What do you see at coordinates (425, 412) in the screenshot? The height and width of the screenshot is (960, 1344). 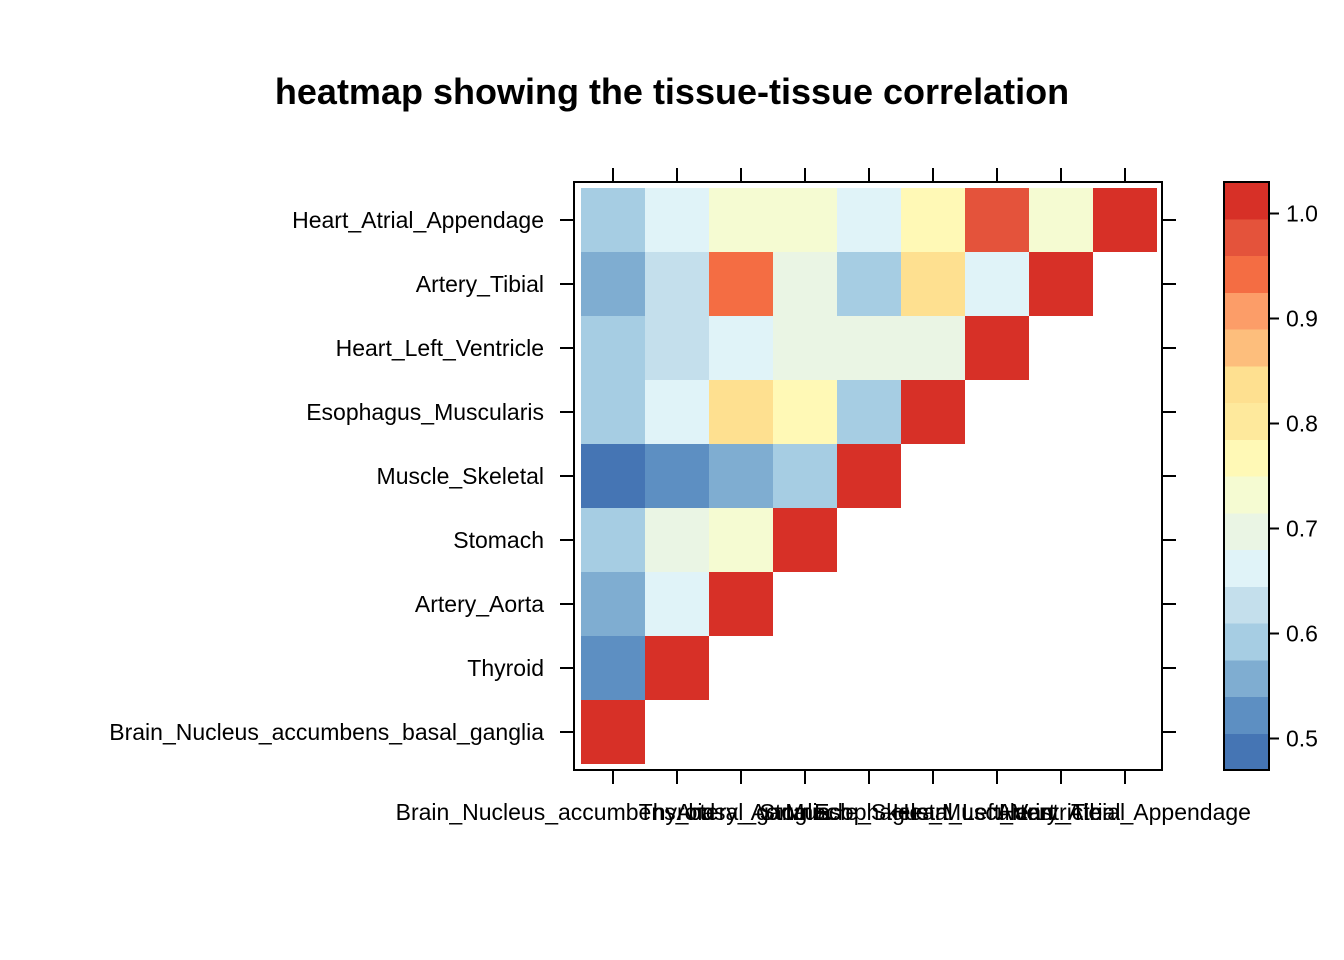 I see `y-tick-label: Esophagus_Muscularis` at bounding box center [425, 412].